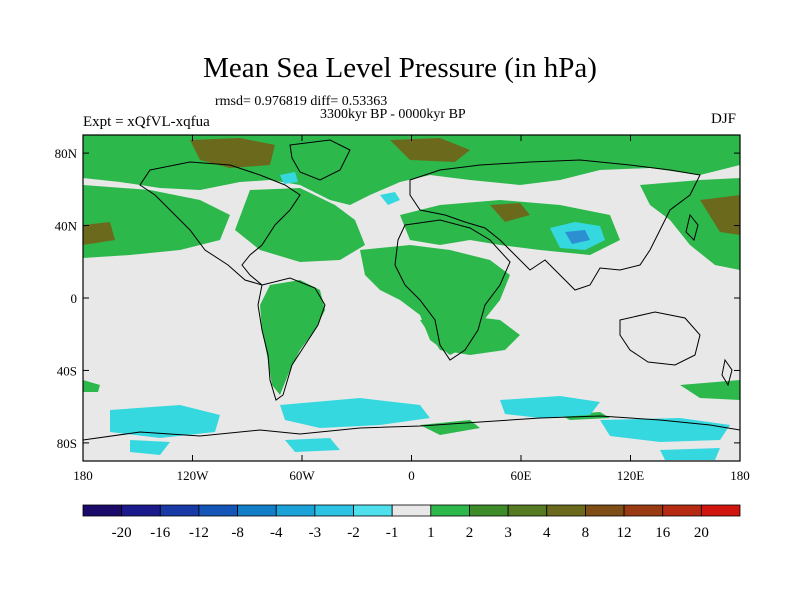  What do you see at coordinates (237, 533) in the screenshot?
I see `colorbar-label: -8` at bounding box center [237, 533].